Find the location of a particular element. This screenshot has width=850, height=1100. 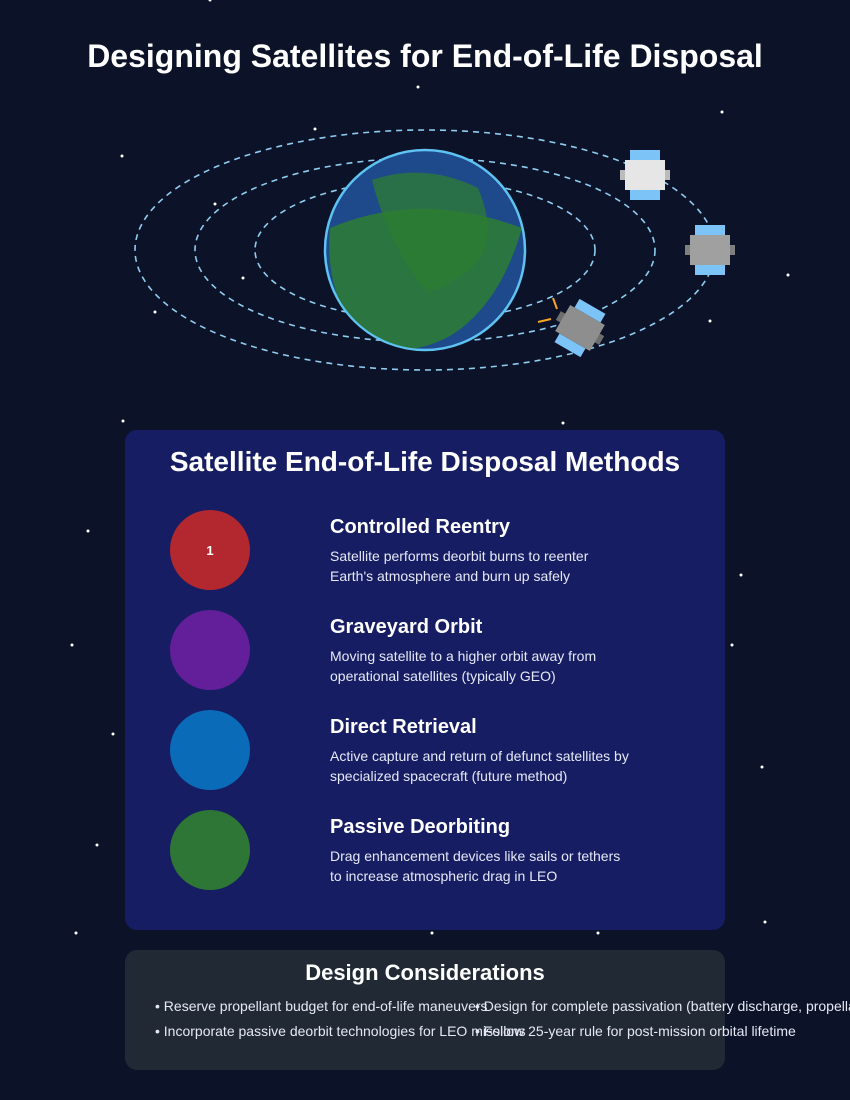

methods-title: Satellite End-of-Life Disposal Methods is located at coordinates (425, 461).